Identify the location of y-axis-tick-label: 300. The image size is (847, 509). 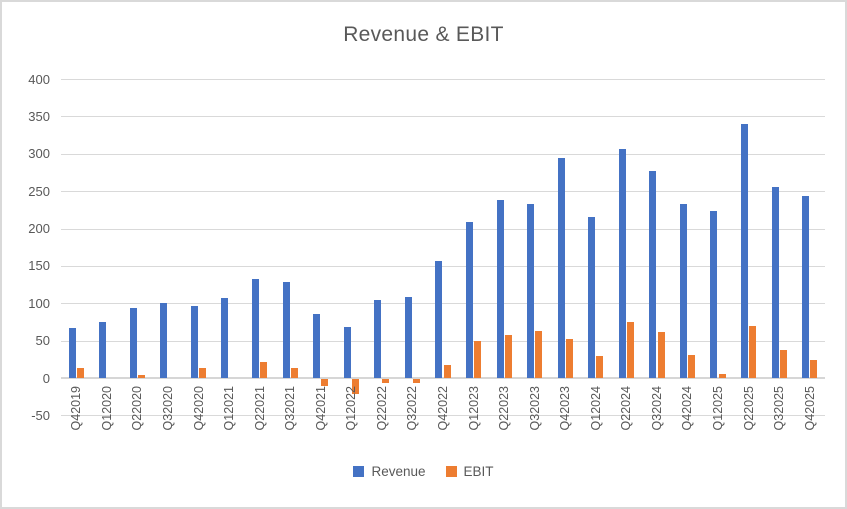
(39, 154).